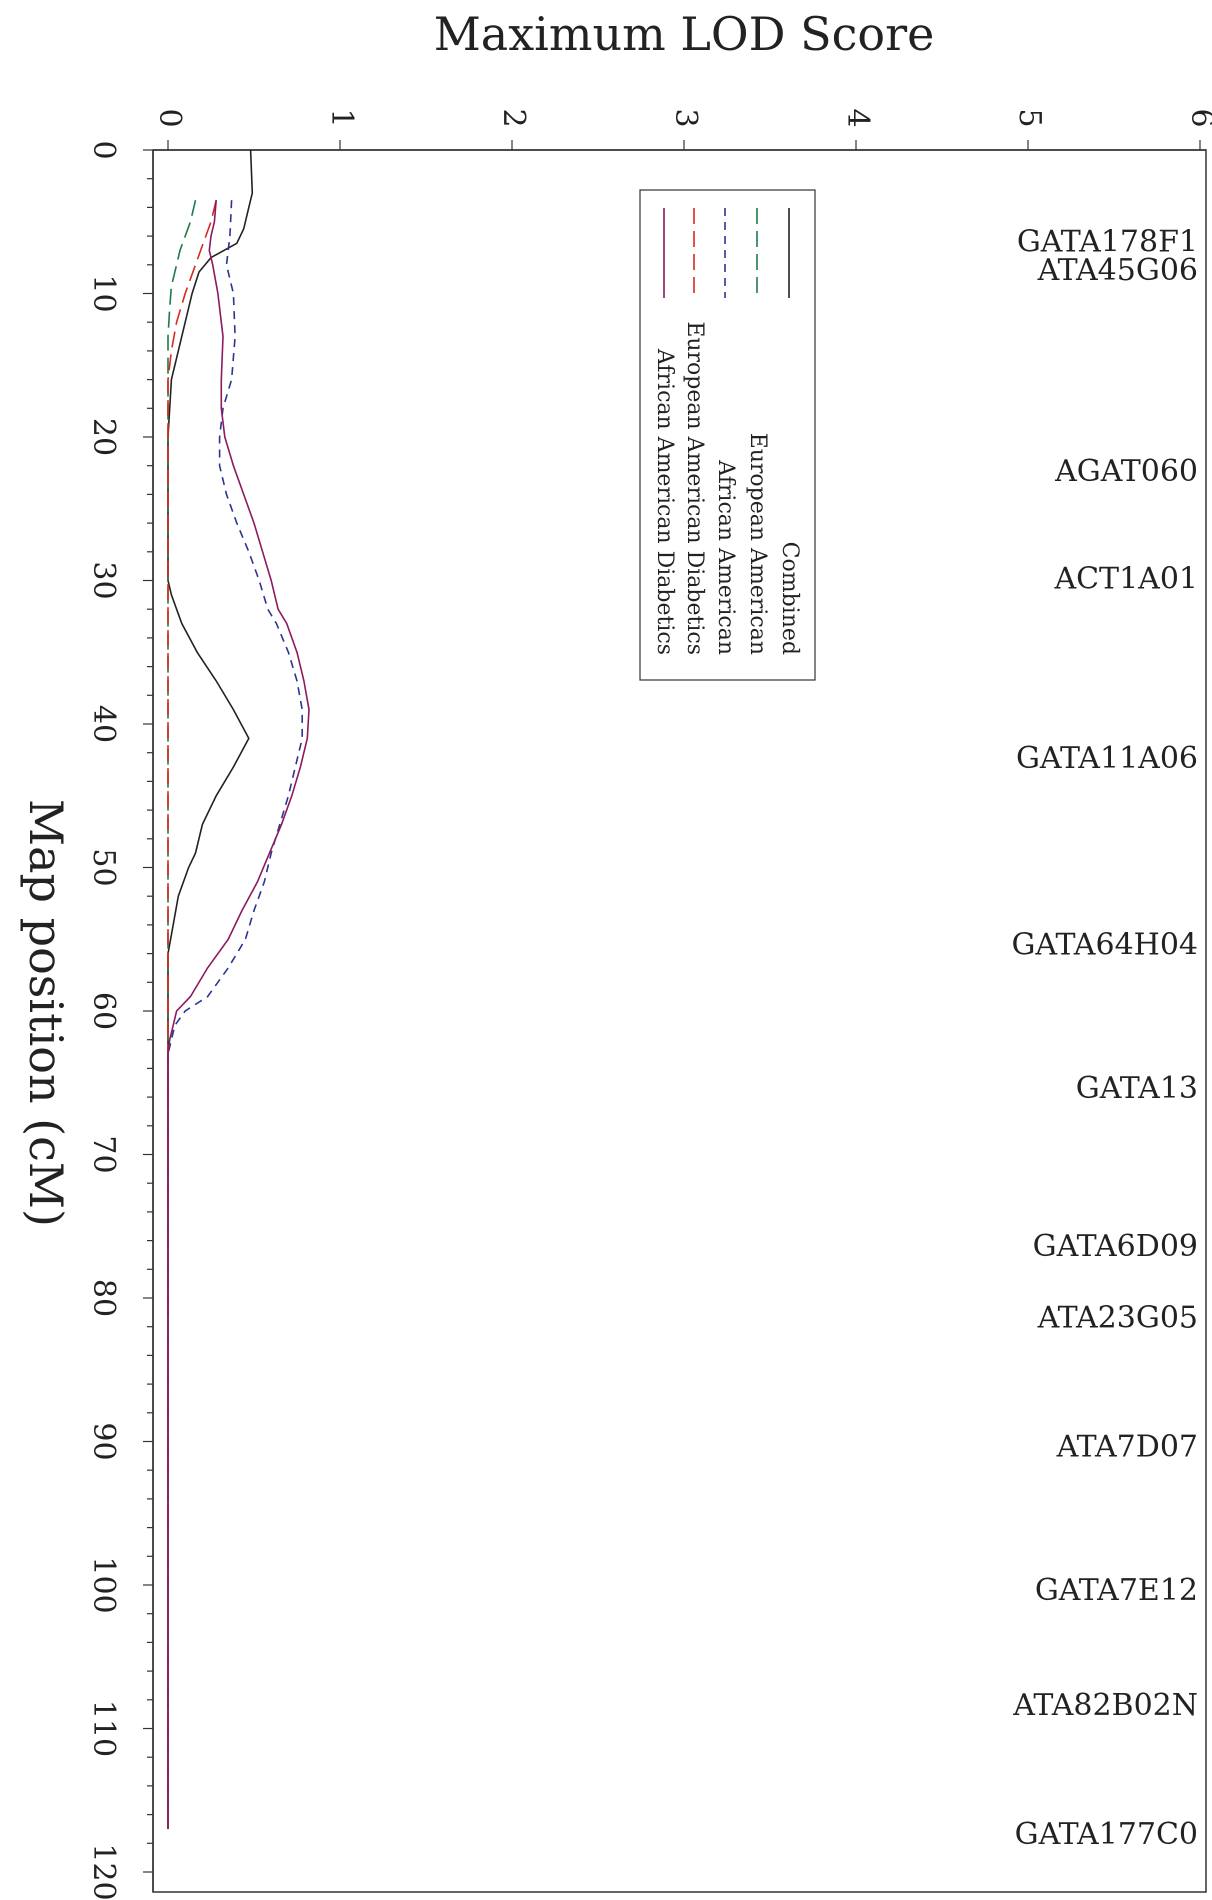 The height and width of the screenshot is (1900, 1212). What do you see at coordinates (46, 1013) in the screenshot?
I see `x-axis-title: Map position (cM)` at bounding box center [46, 1013].